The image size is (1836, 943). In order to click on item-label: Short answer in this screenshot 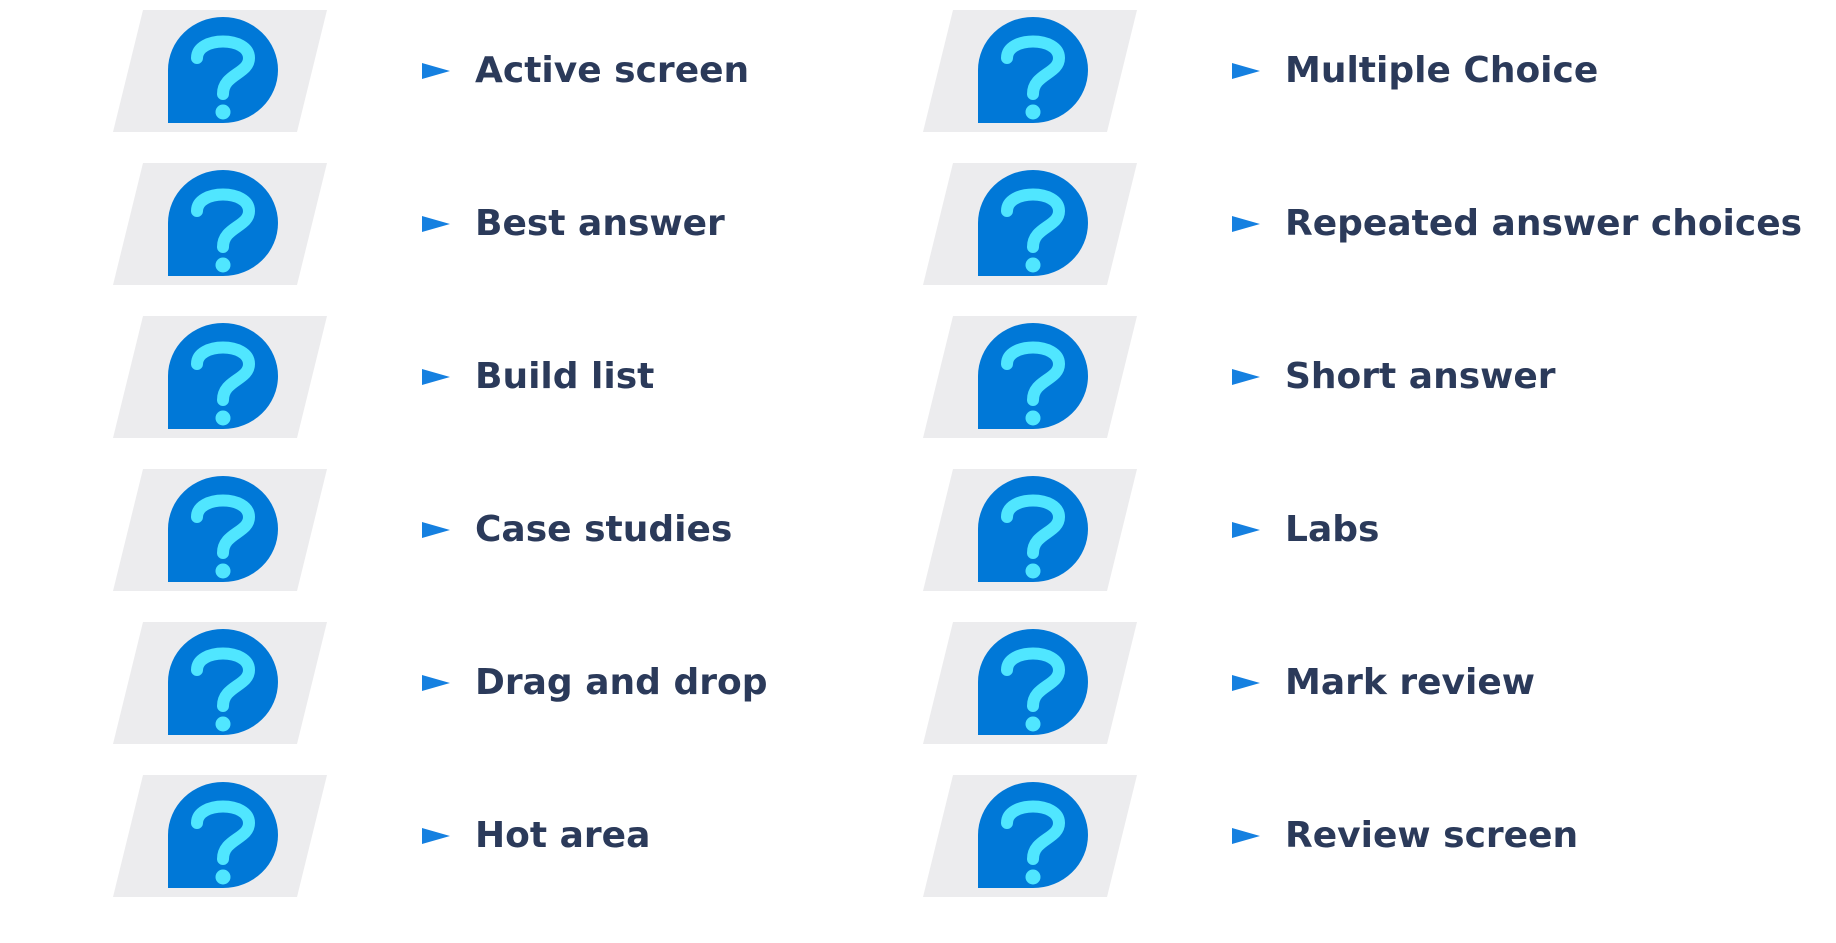, I will do `click(1420, 376)`.